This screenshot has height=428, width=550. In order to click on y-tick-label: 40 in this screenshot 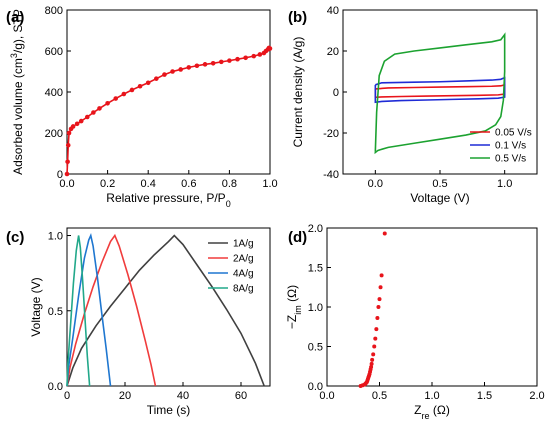, I will do `click(333, 11)`.